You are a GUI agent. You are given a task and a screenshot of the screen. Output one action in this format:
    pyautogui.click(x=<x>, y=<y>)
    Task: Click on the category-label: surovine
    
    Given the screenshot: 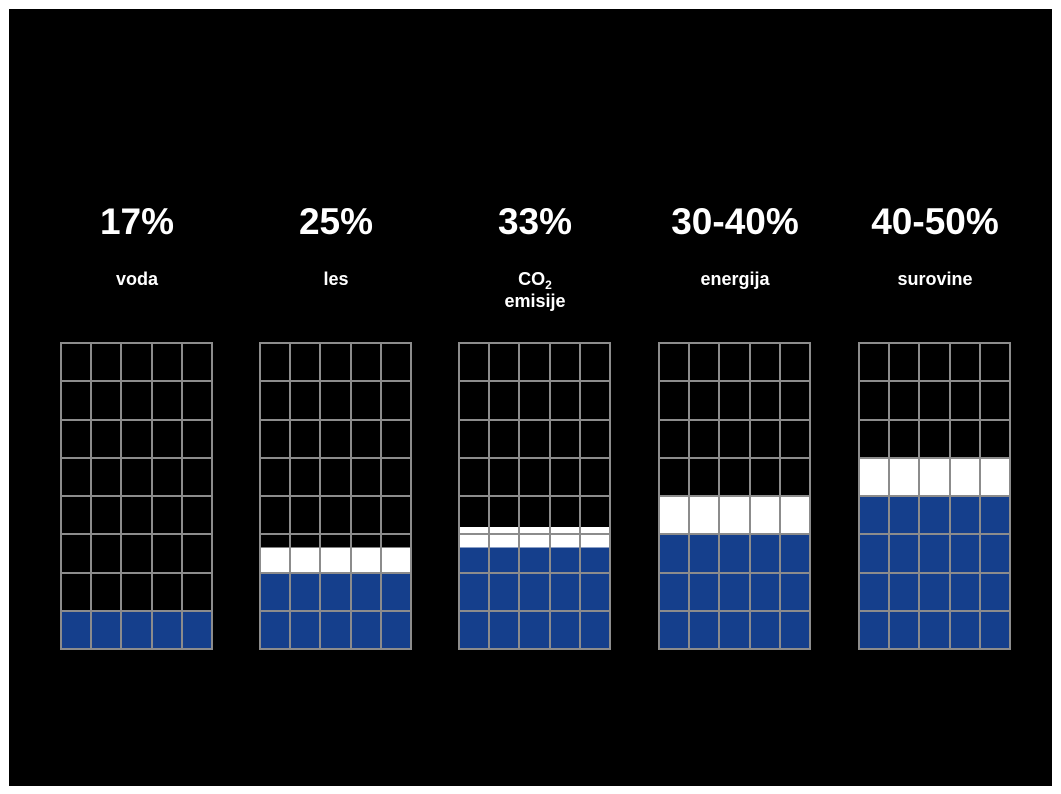 What is the action you would take?
    pyautogui.click(x=935, y=279)
    